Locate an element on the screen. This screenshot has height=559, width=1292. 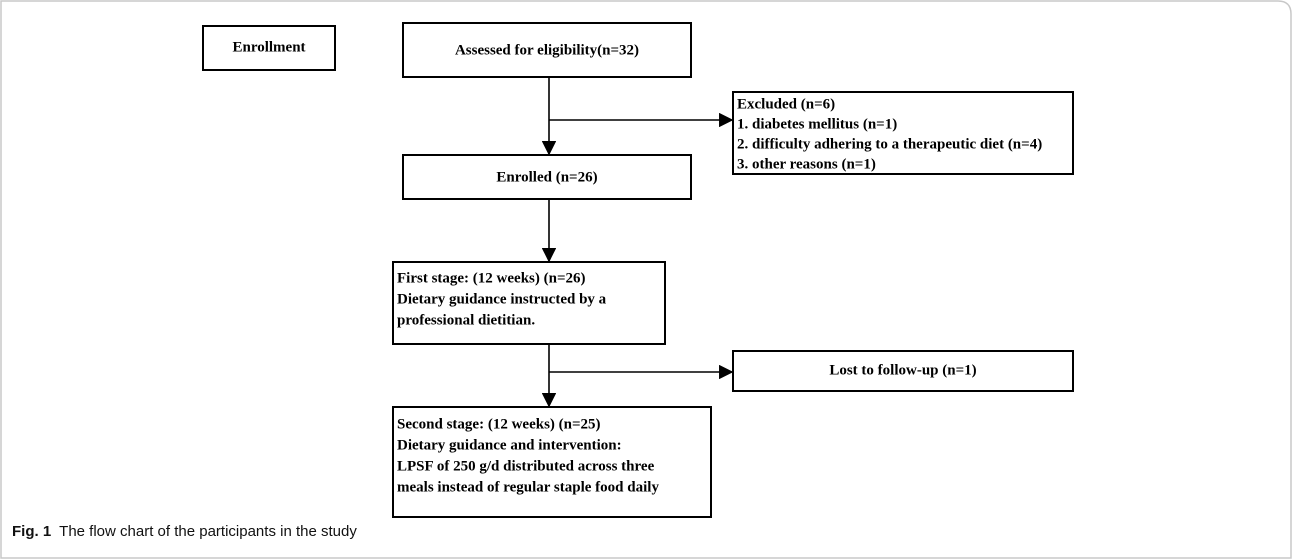
enrolled-box is located at coordinates (547, 177).